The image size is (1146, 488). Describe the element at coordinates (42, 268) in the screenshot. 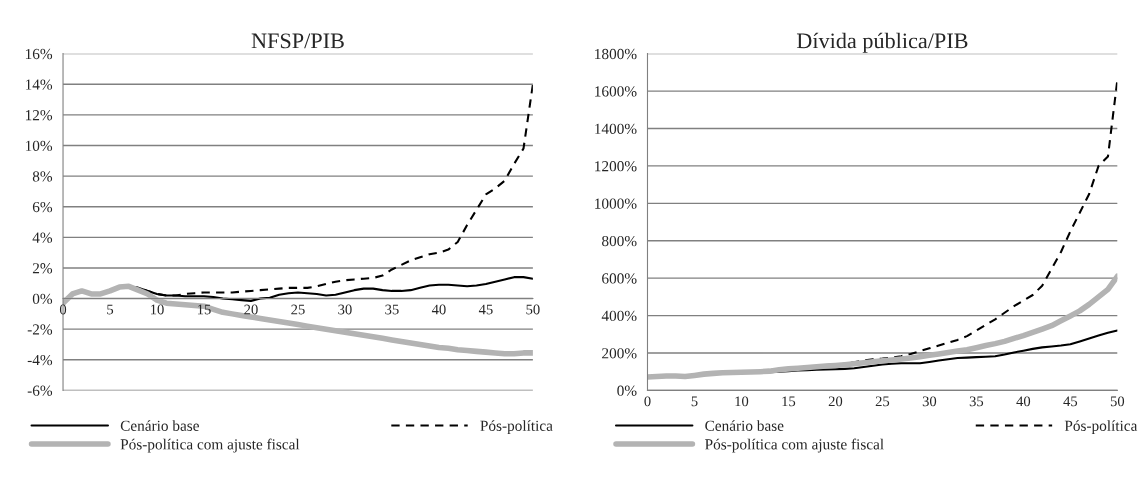

I see `y-tick-label: 2%` at that location.